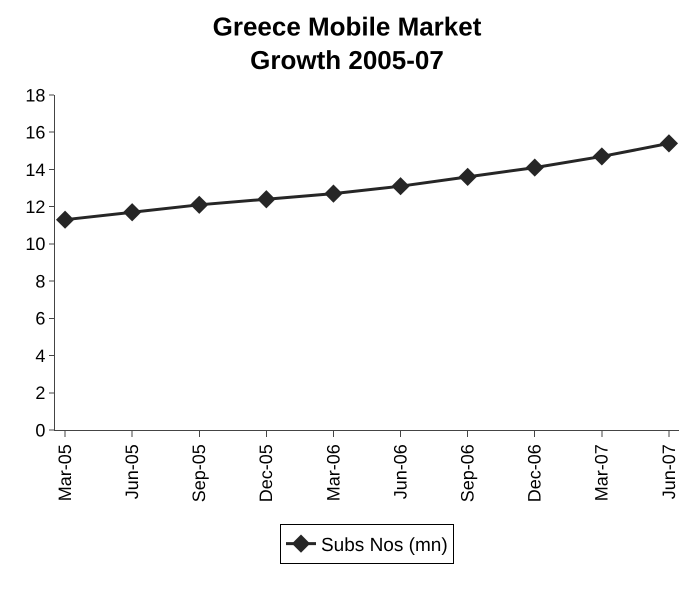 This screenshot has height=590, width=694. What do you see at coordinates (333, 473) in the screenshot?
I see `x-tick-label: Mar-06` at bounding box center [333, 473].